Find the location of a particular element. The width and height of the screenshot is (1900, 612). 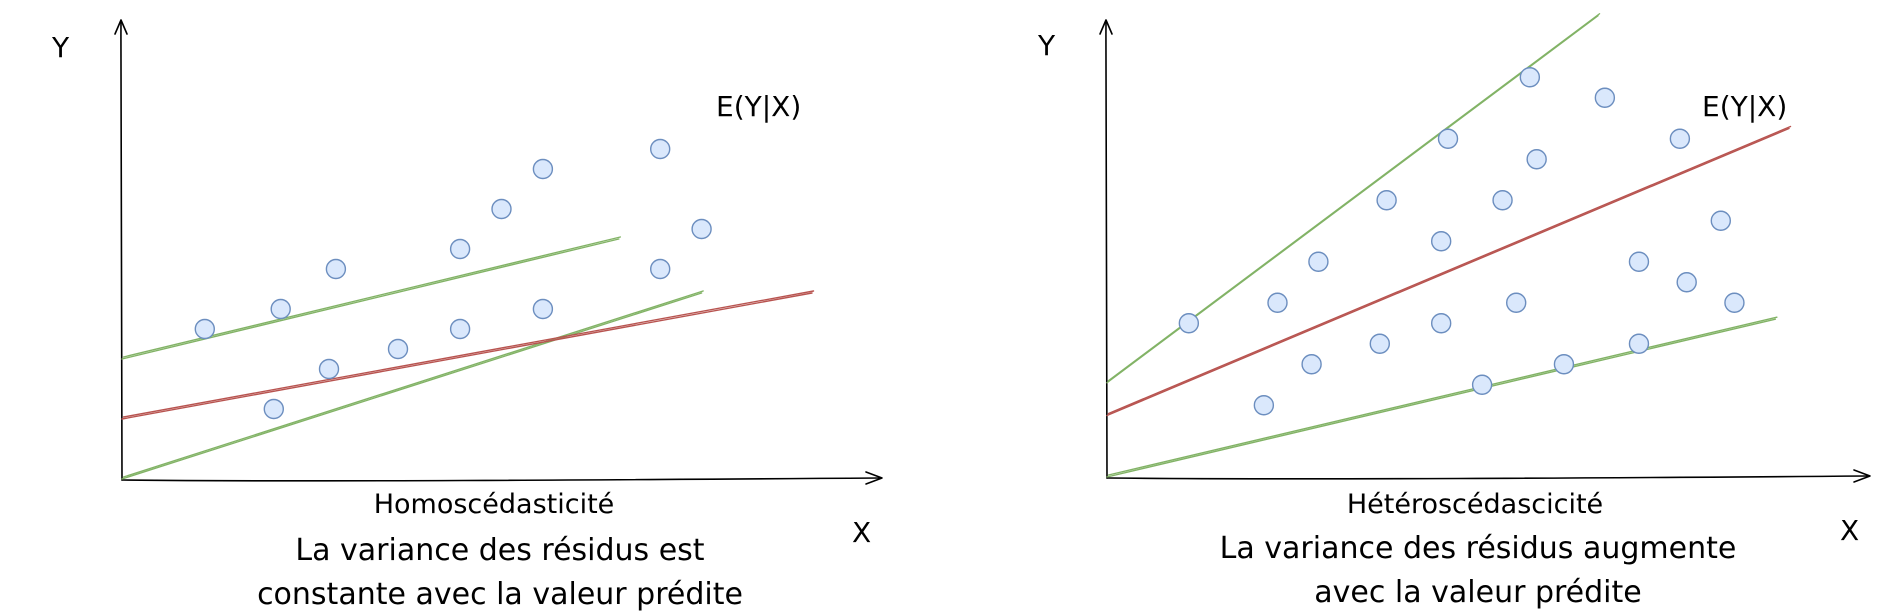

panel-title: Homoscédasticité is located at coordinates (494, 504).